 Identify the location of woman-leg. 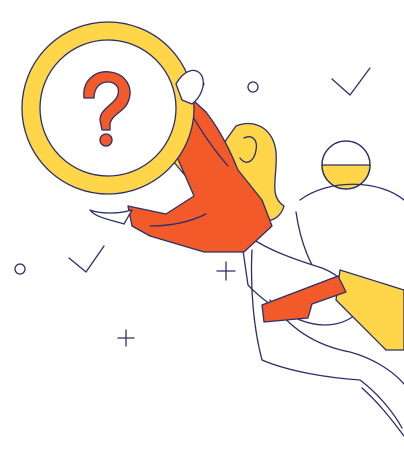
(370, 310).